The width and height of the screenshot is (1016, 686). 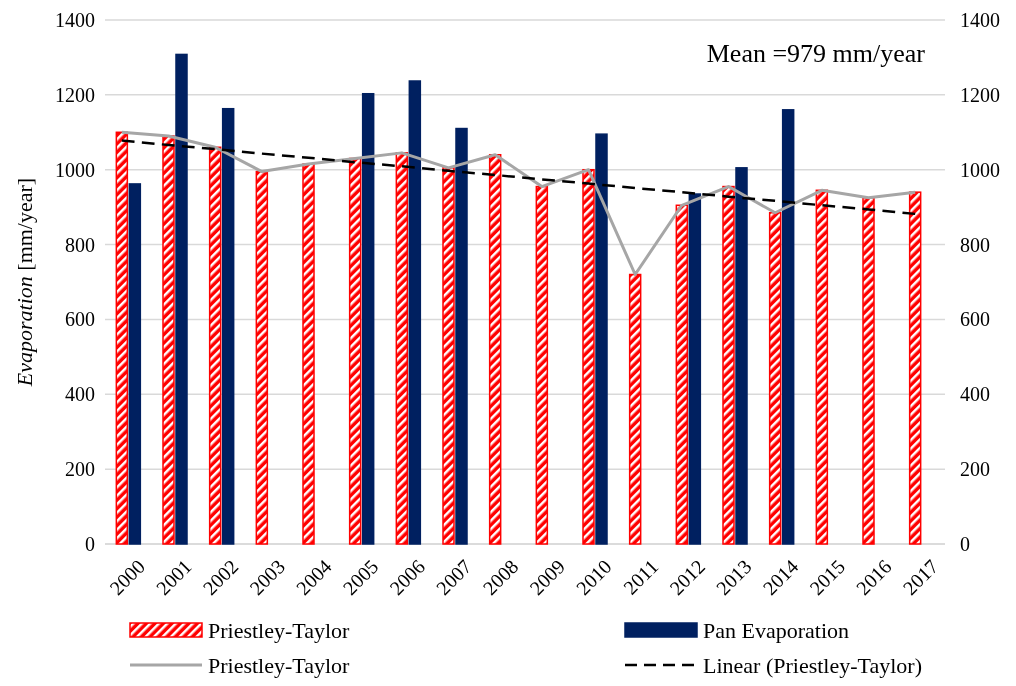 What do you see at coordinates (518, 177) in the screenshot?
I see `line-series` at bounding box center [518, 177].